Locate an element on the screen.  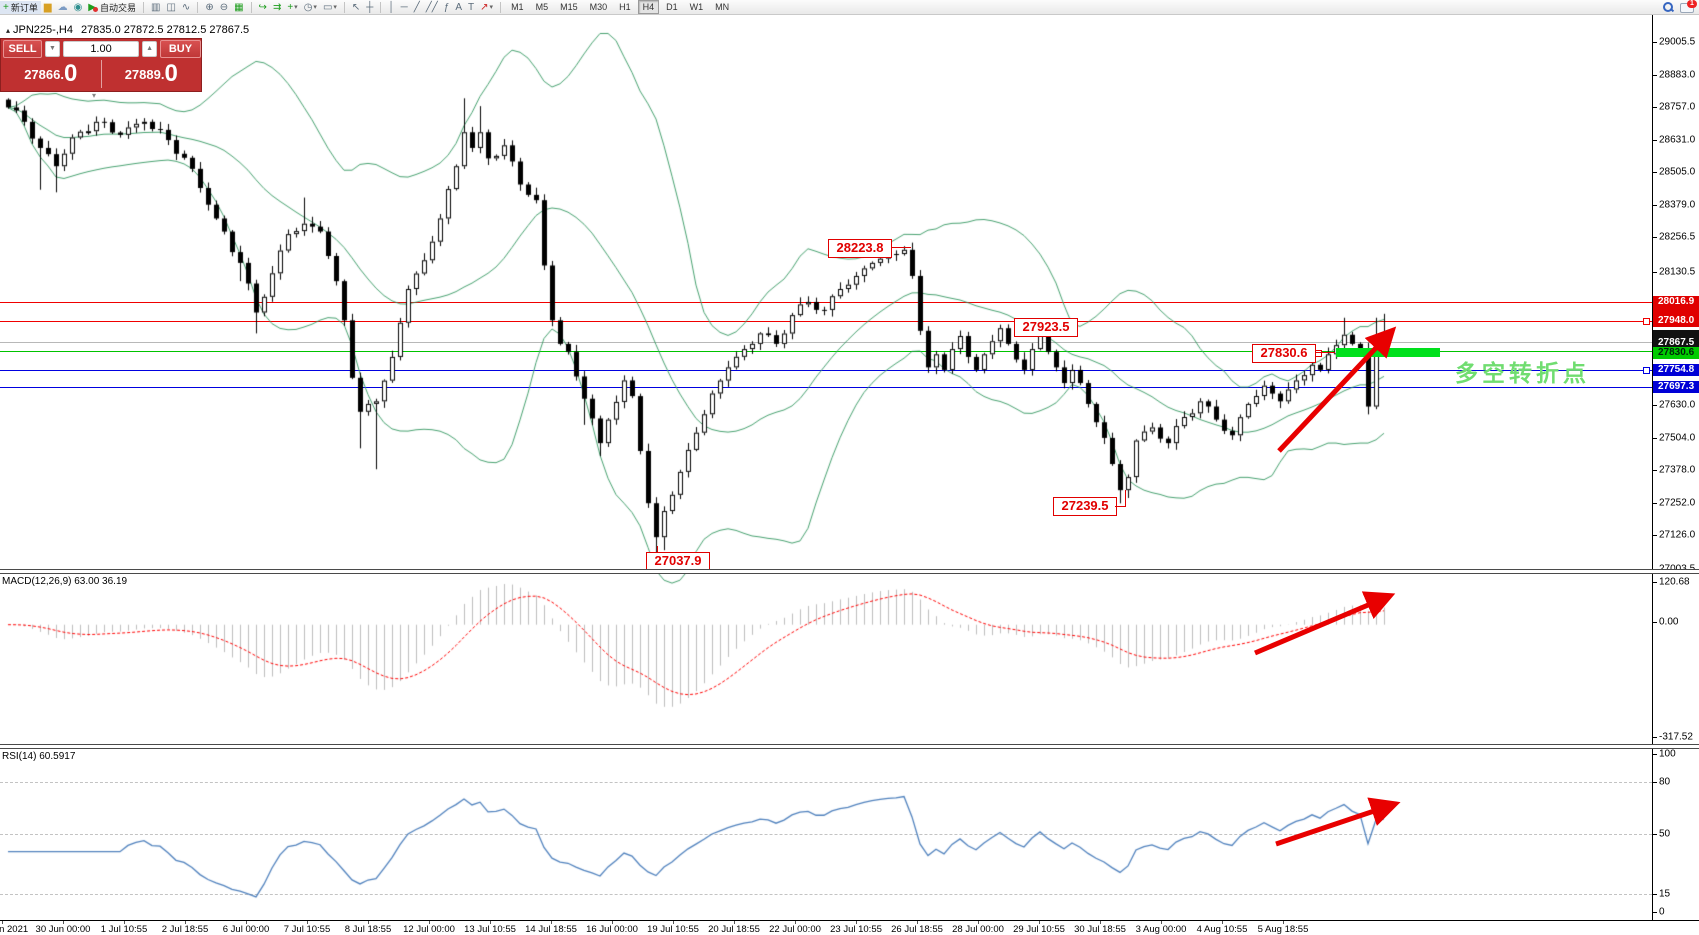
buy-button: BUY is located at coordinates (180, 49).